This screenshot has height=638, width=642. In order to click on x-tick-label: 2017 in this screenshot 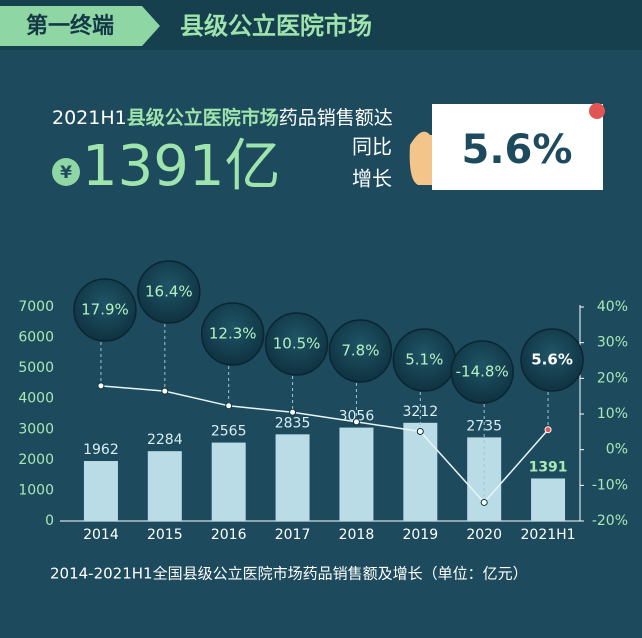, I will do `click(293, 535)`.